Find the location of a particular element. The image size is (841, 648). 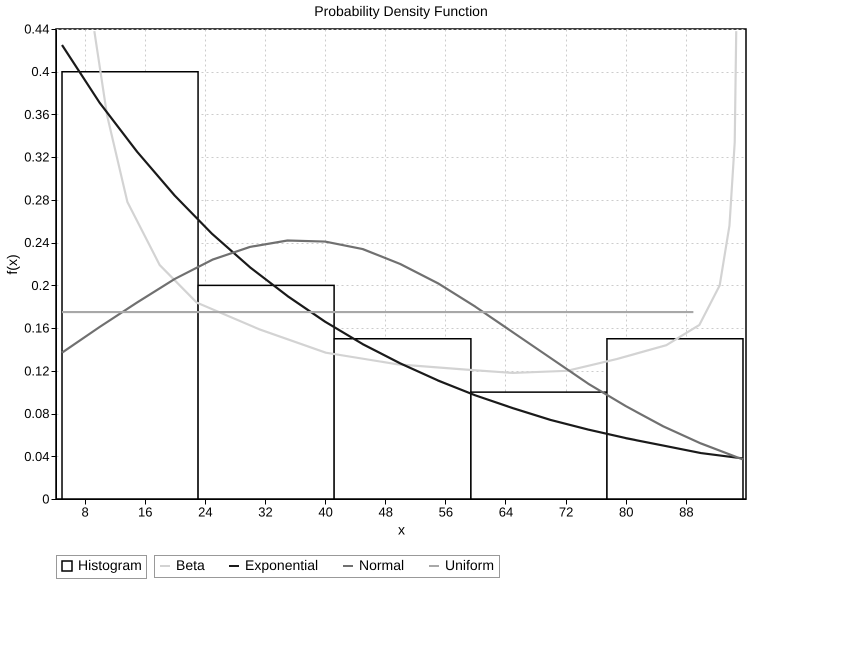

legend-label: Beta is located at coordinates (191, 565).